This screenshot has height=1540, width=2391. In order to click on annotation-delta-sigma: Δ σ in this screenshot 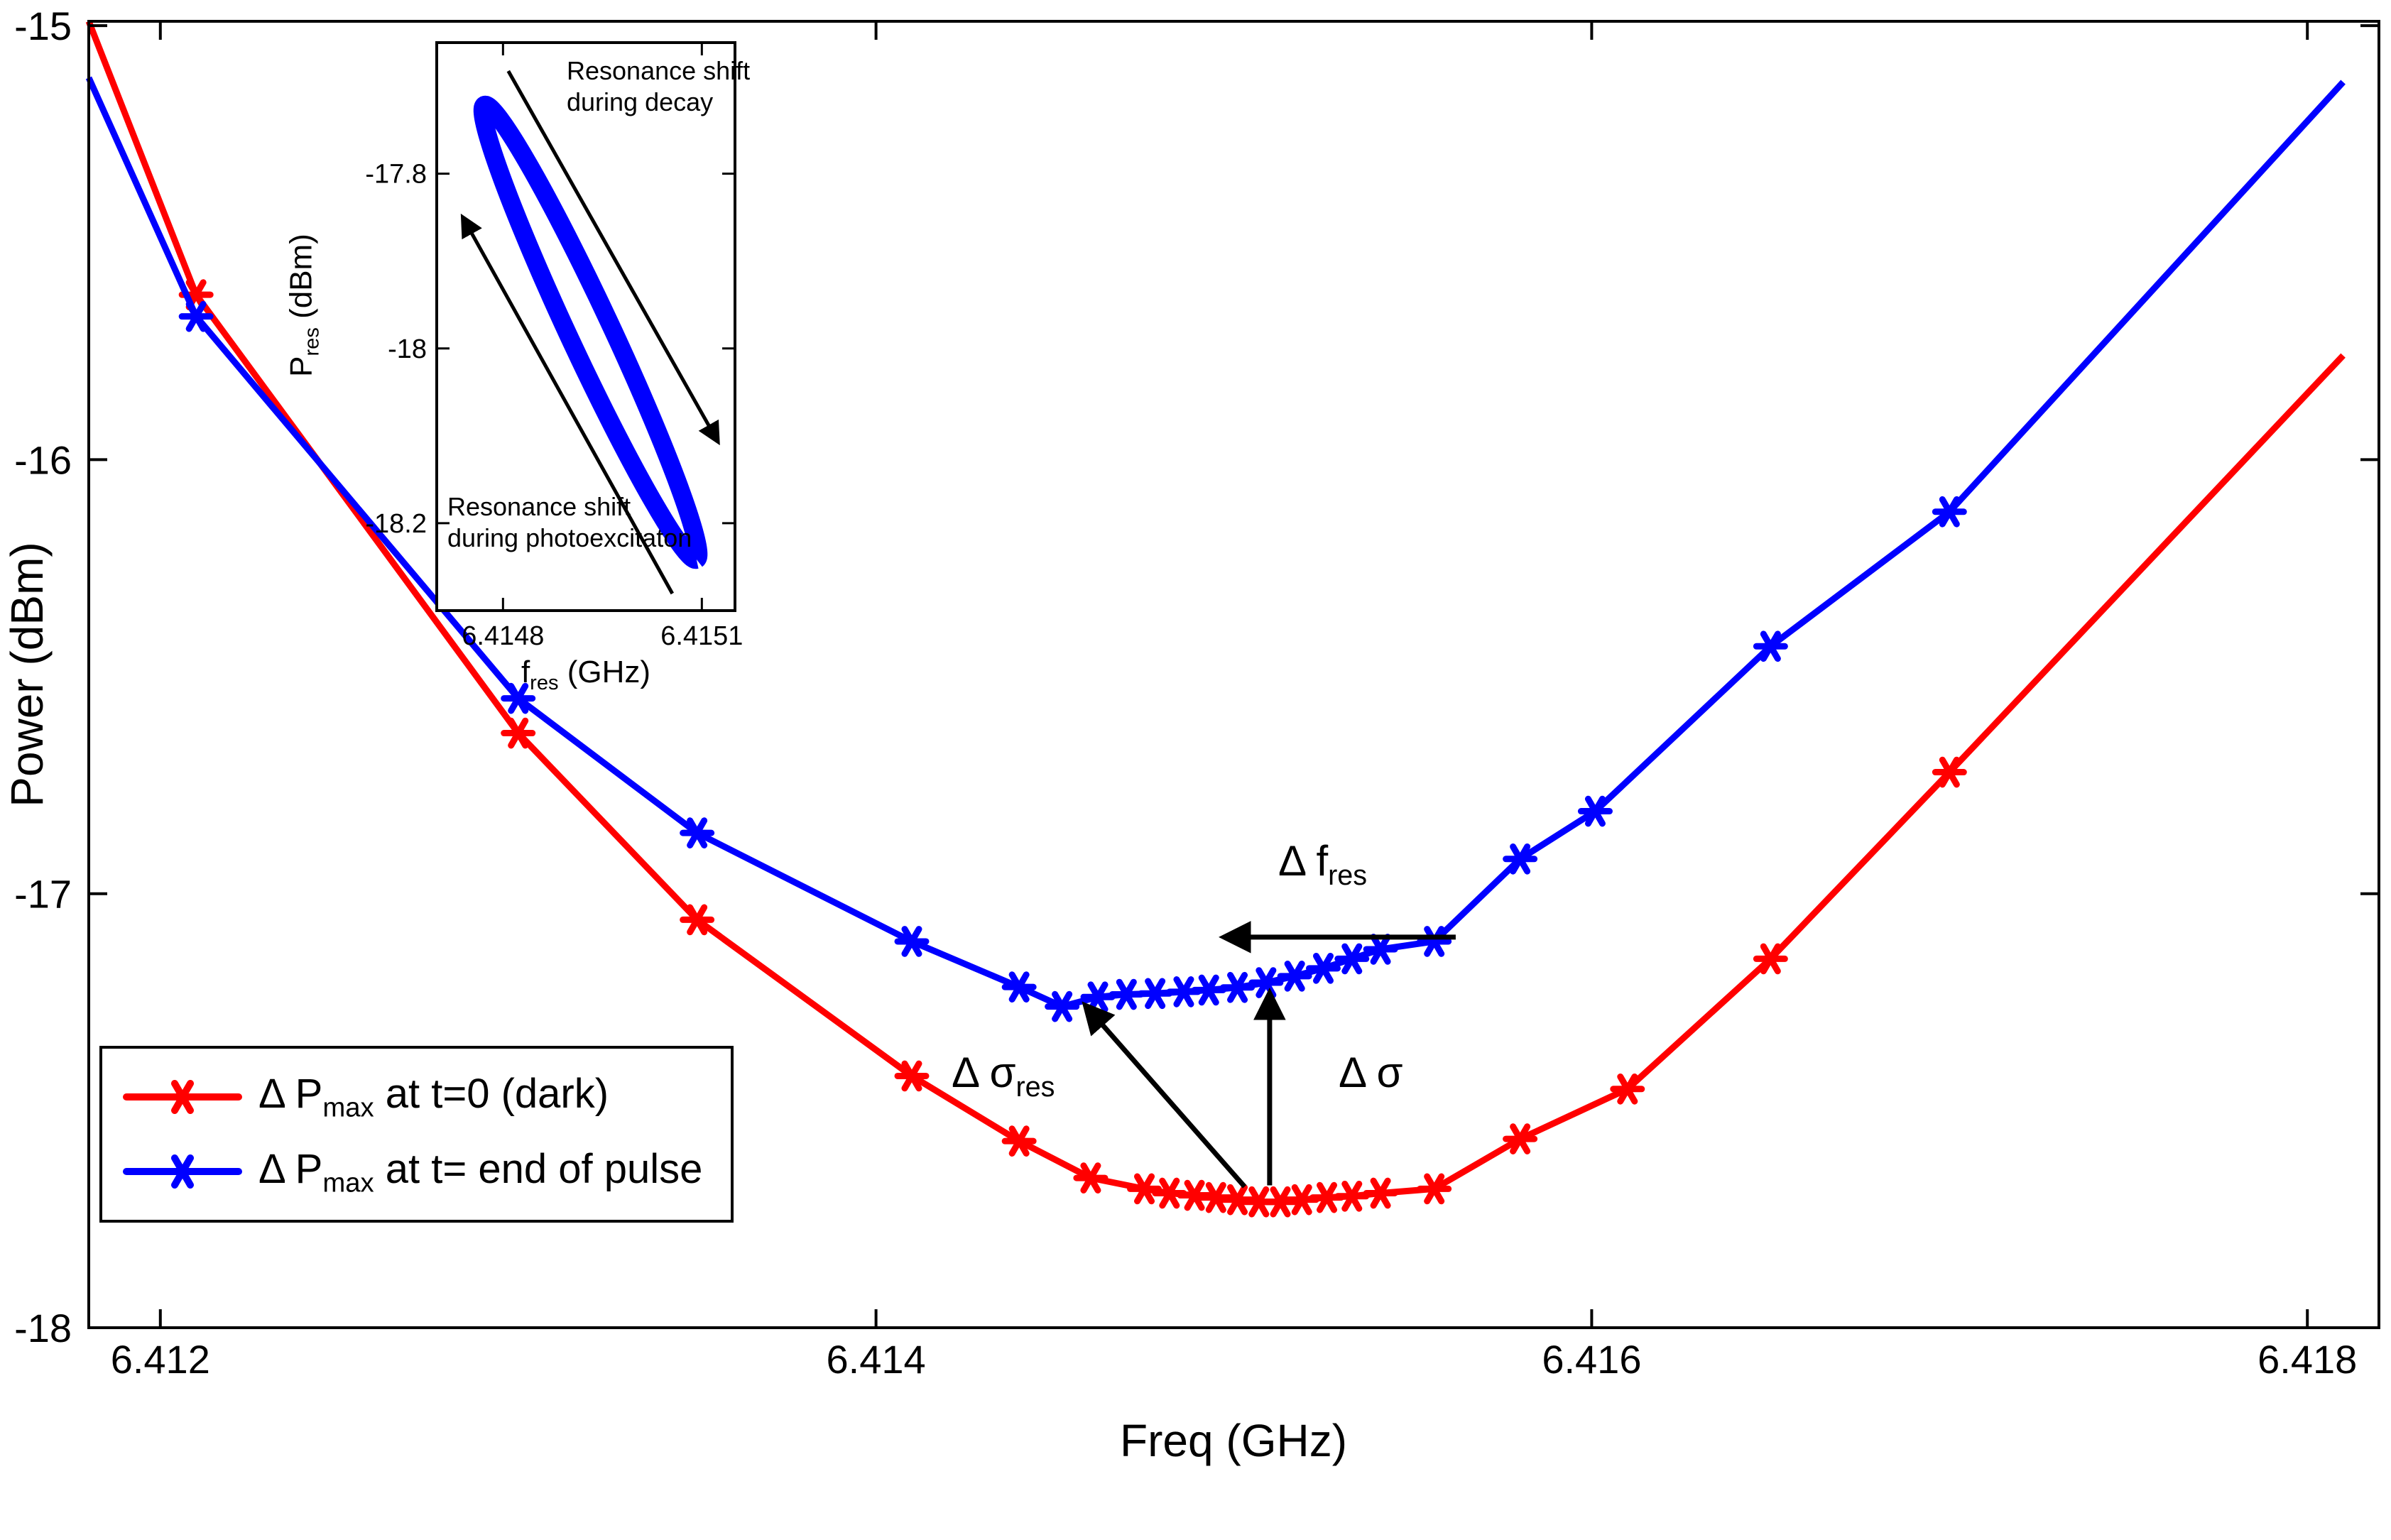, I will do `click(1371, 1072)`.